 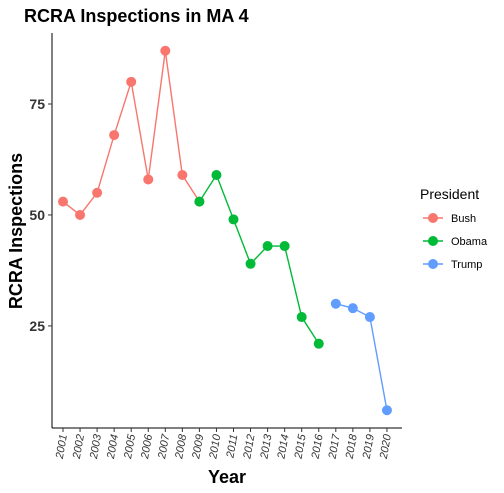 What do you see at coordinates (317, 447) in the screenshot?
I see `x-tick-label: 2016` at bounding box center [317, 447].